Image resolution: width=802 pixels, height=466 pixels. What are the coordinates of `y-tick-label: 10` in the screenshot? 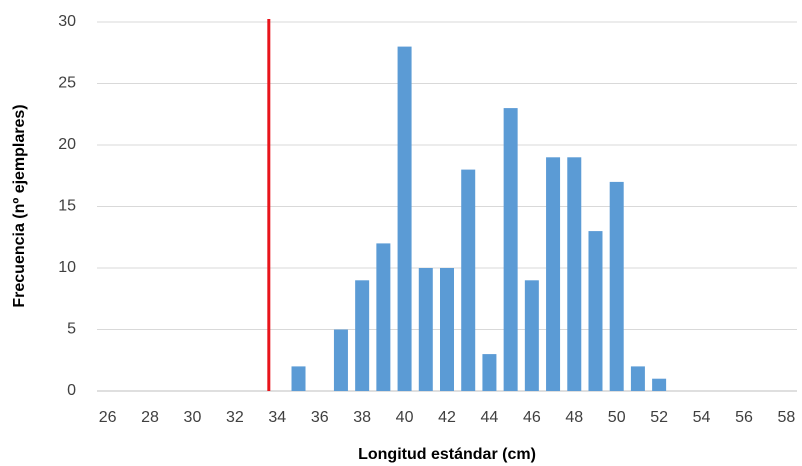 It's located at (67, 267).